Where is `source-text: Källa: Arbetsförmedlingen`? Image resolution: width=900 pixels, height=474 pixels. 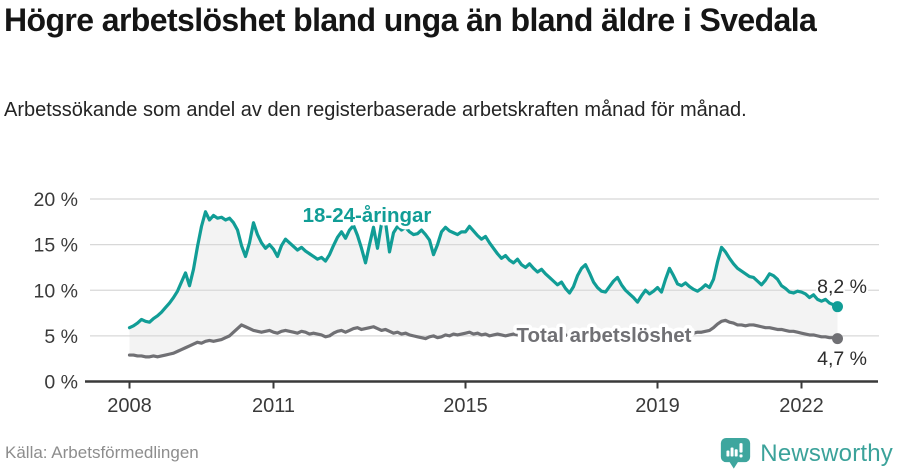
source-text: Källa: Arbetsförmedlingen is located at coordinates (102, 452).